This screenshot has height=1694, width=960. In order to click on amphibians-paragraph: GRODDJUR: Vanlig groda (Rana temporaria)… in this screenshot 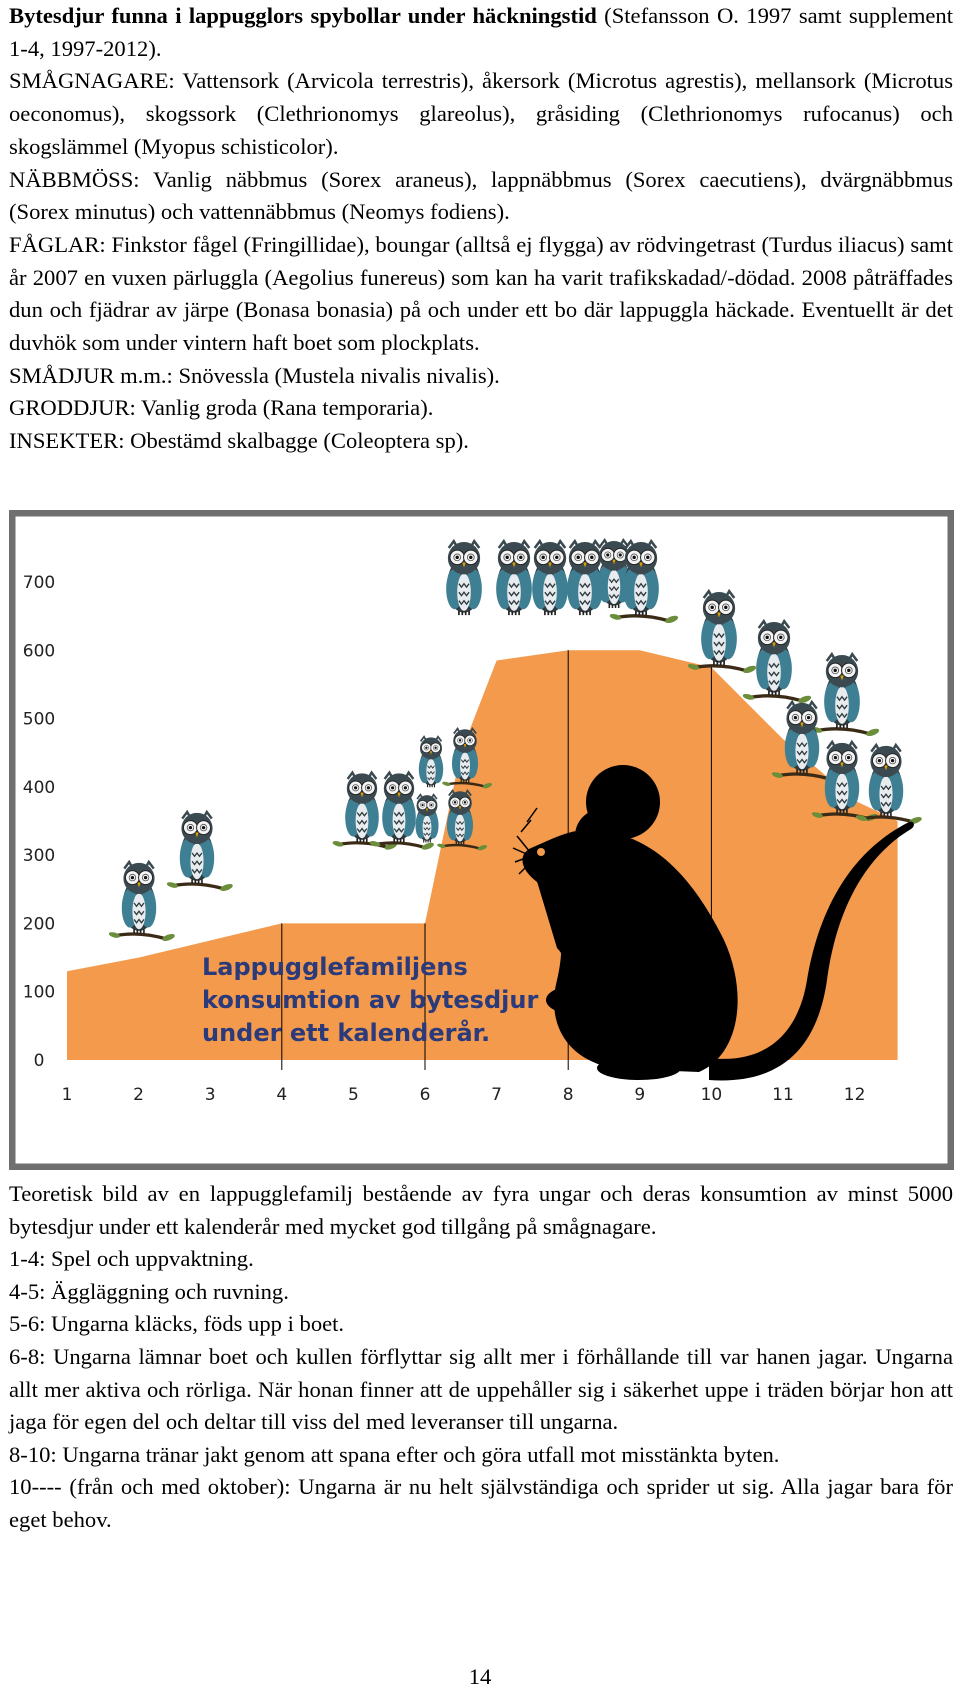, I will do `click(221, 408)`.